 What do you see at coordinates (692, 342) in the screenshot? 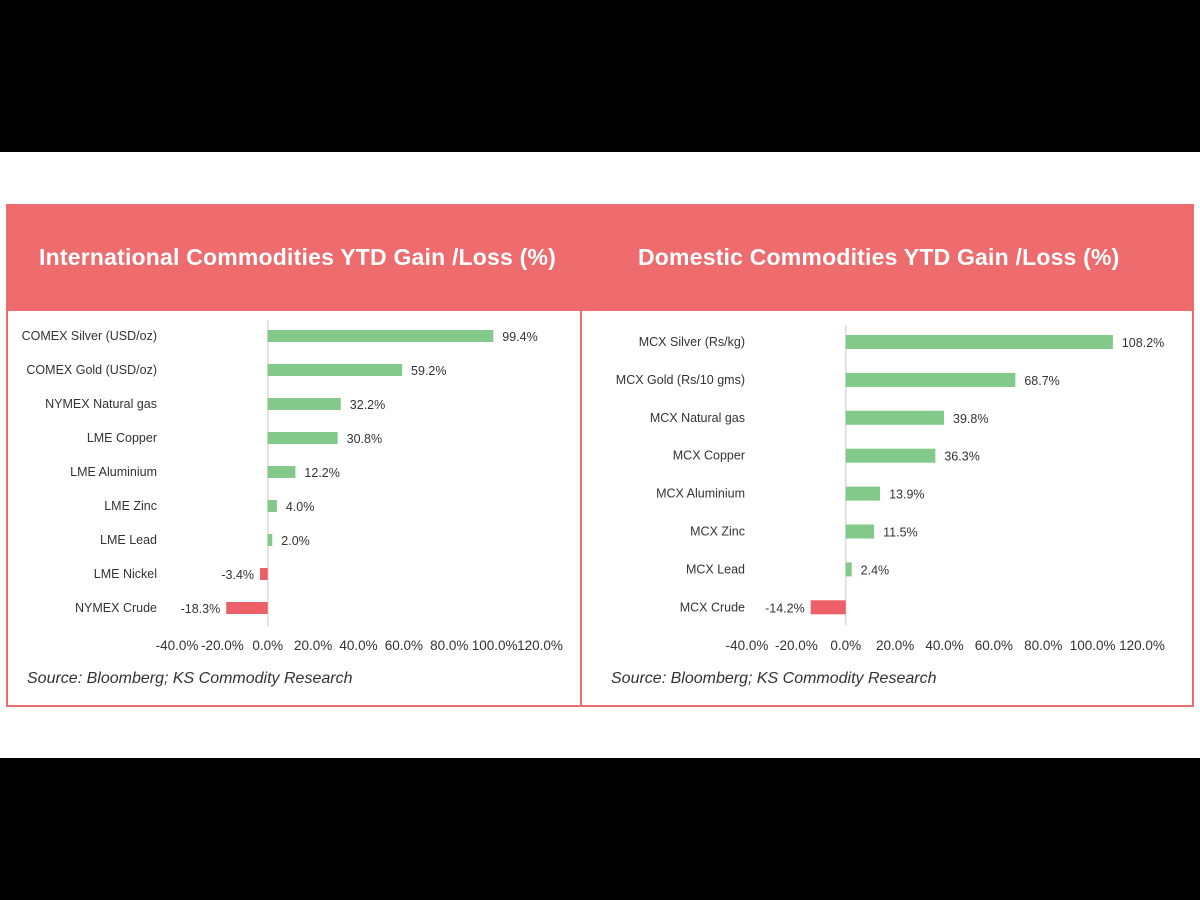
I see `category-label: MCX Silver (Rs/kg)` at bounding box center [692, 342].